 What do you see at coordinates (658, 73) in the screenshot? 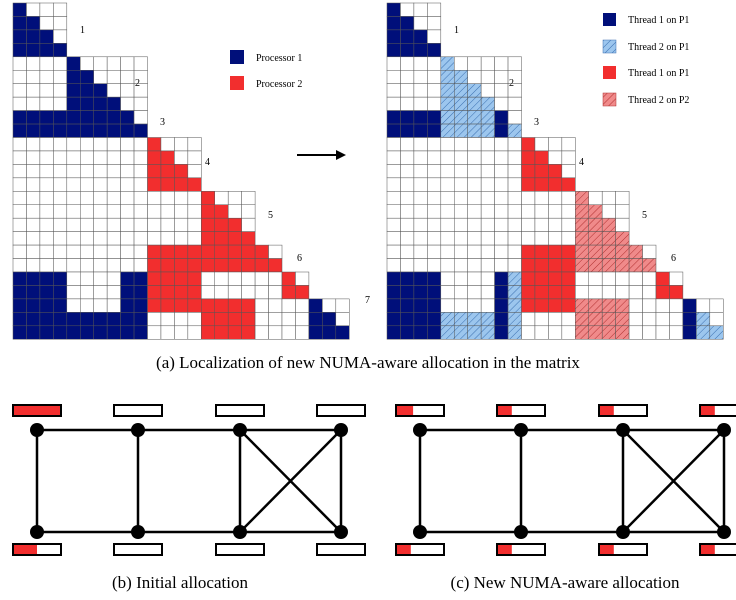
I see `legend-label: Thread 1 on P1` at bounding box center [658, 73].